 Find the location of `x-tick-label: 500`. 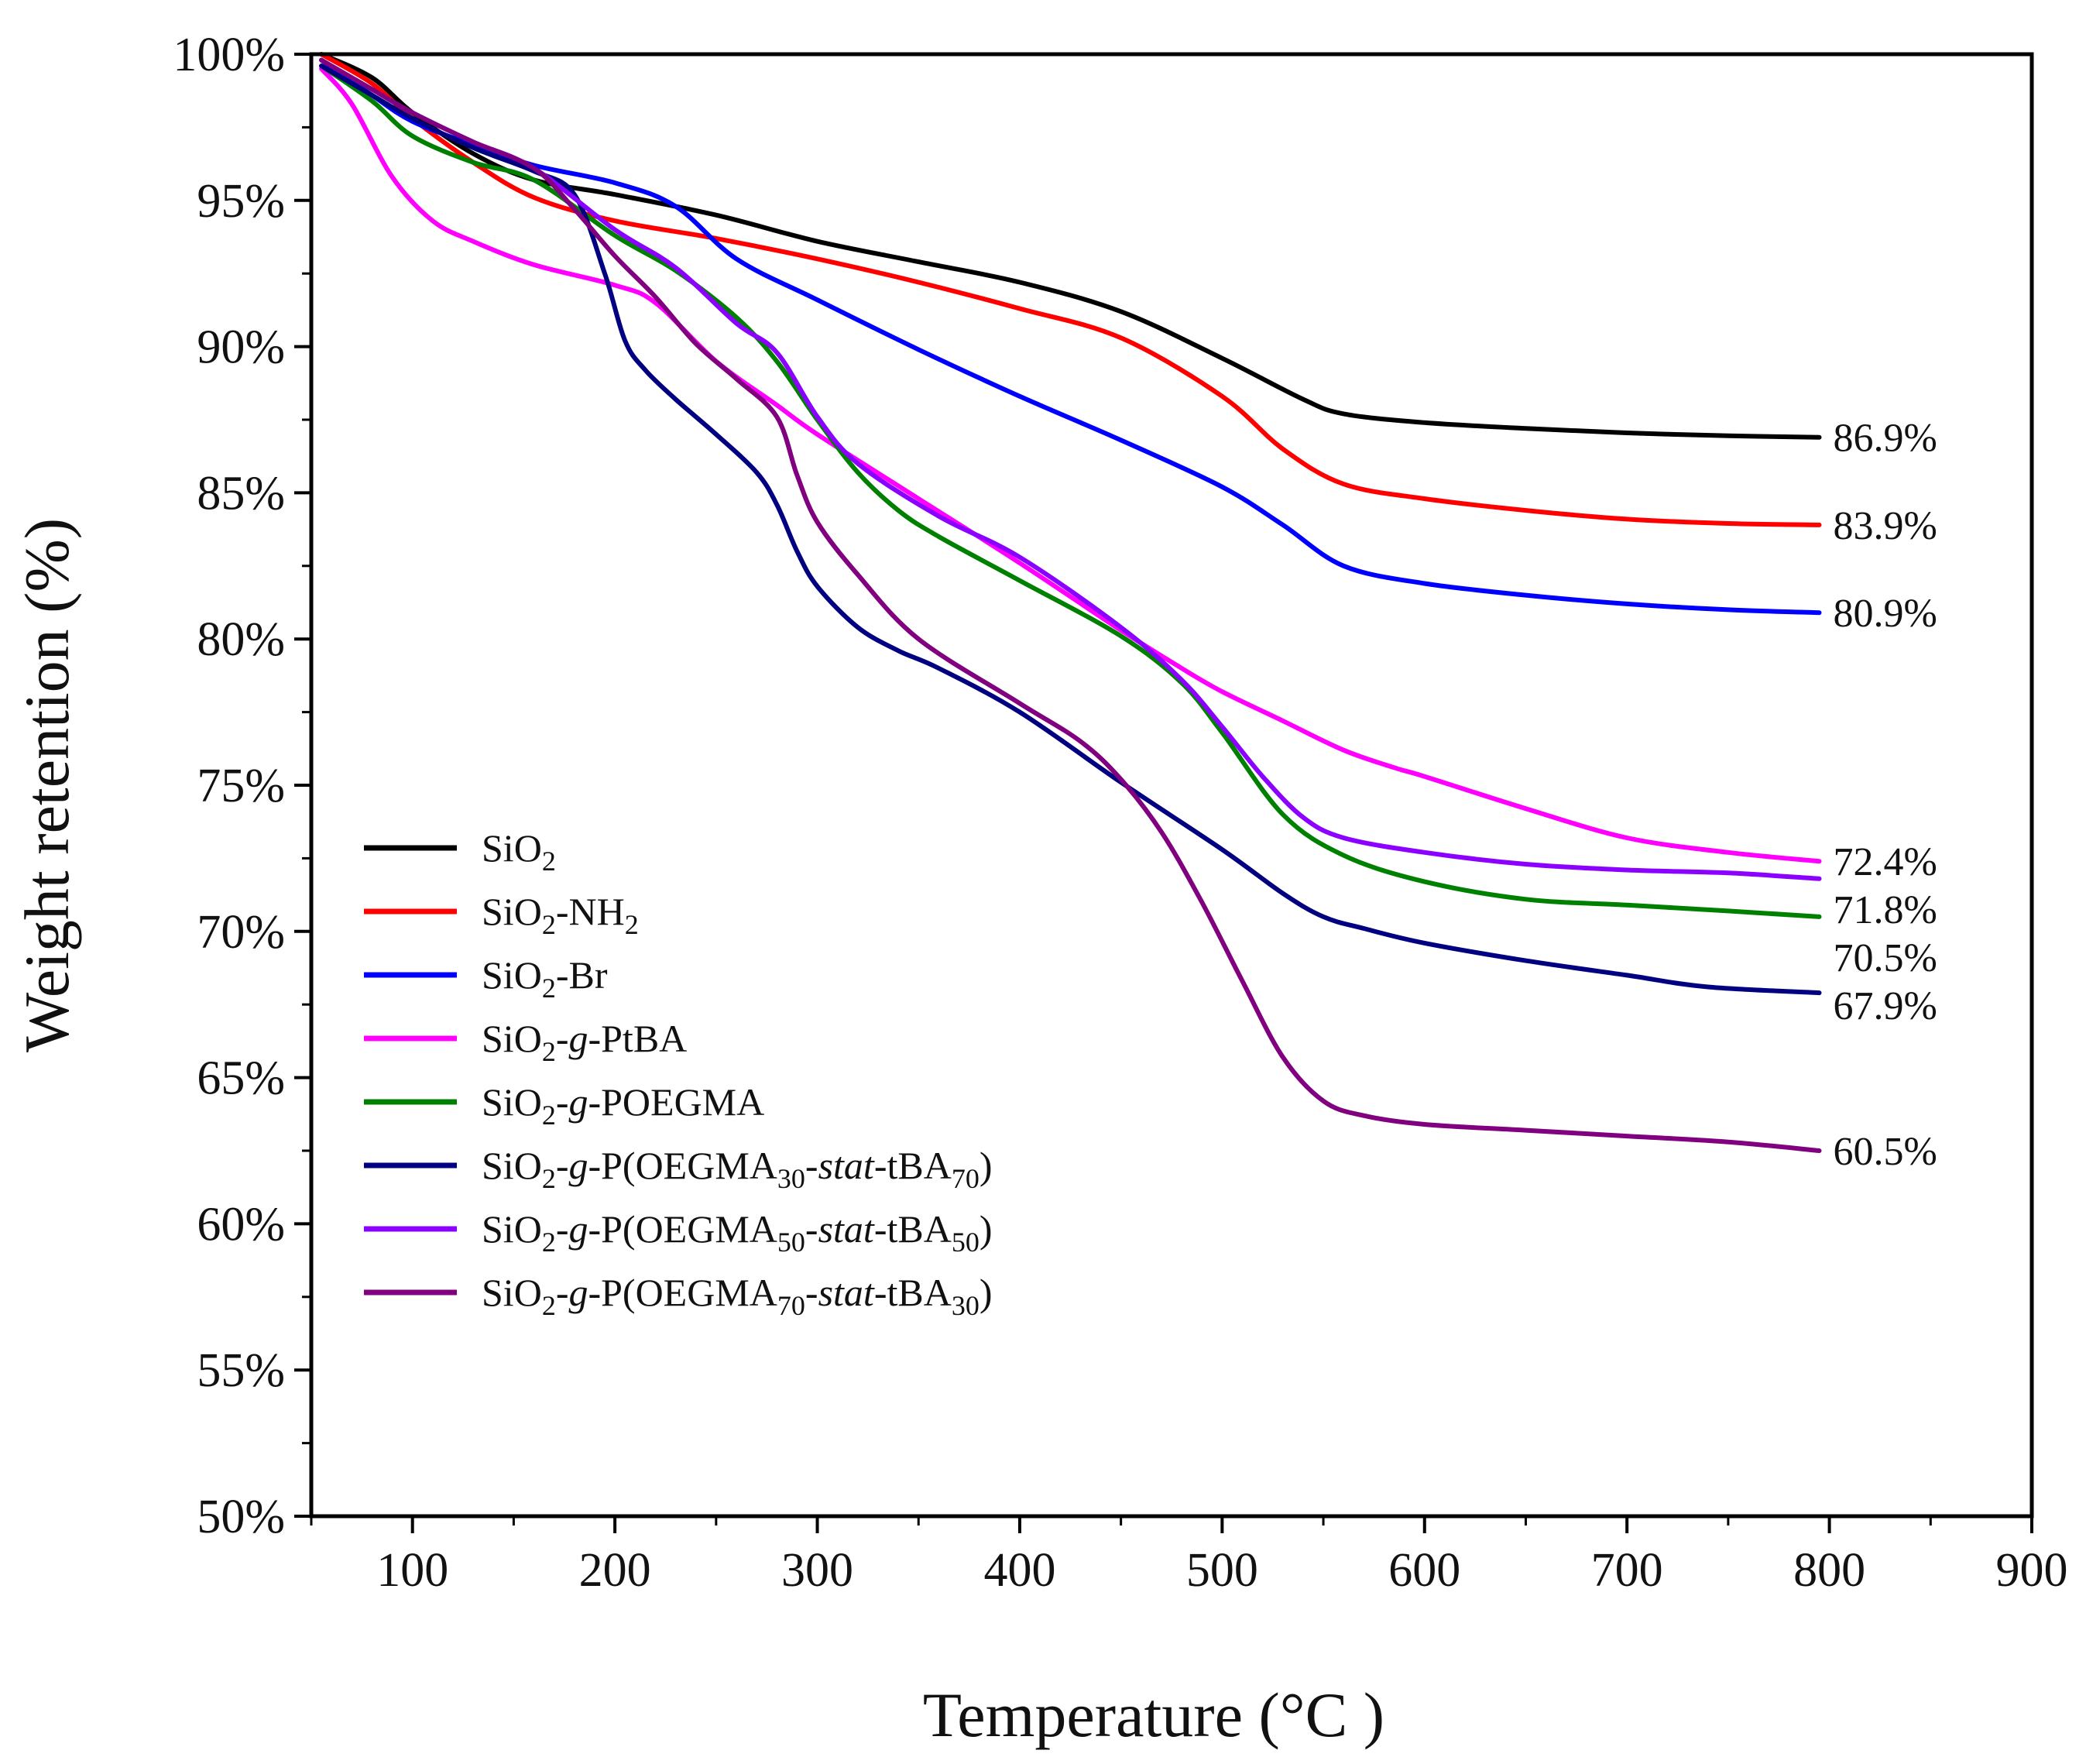

x-tick-label: 500 is located at coordinates (1222, 1570).